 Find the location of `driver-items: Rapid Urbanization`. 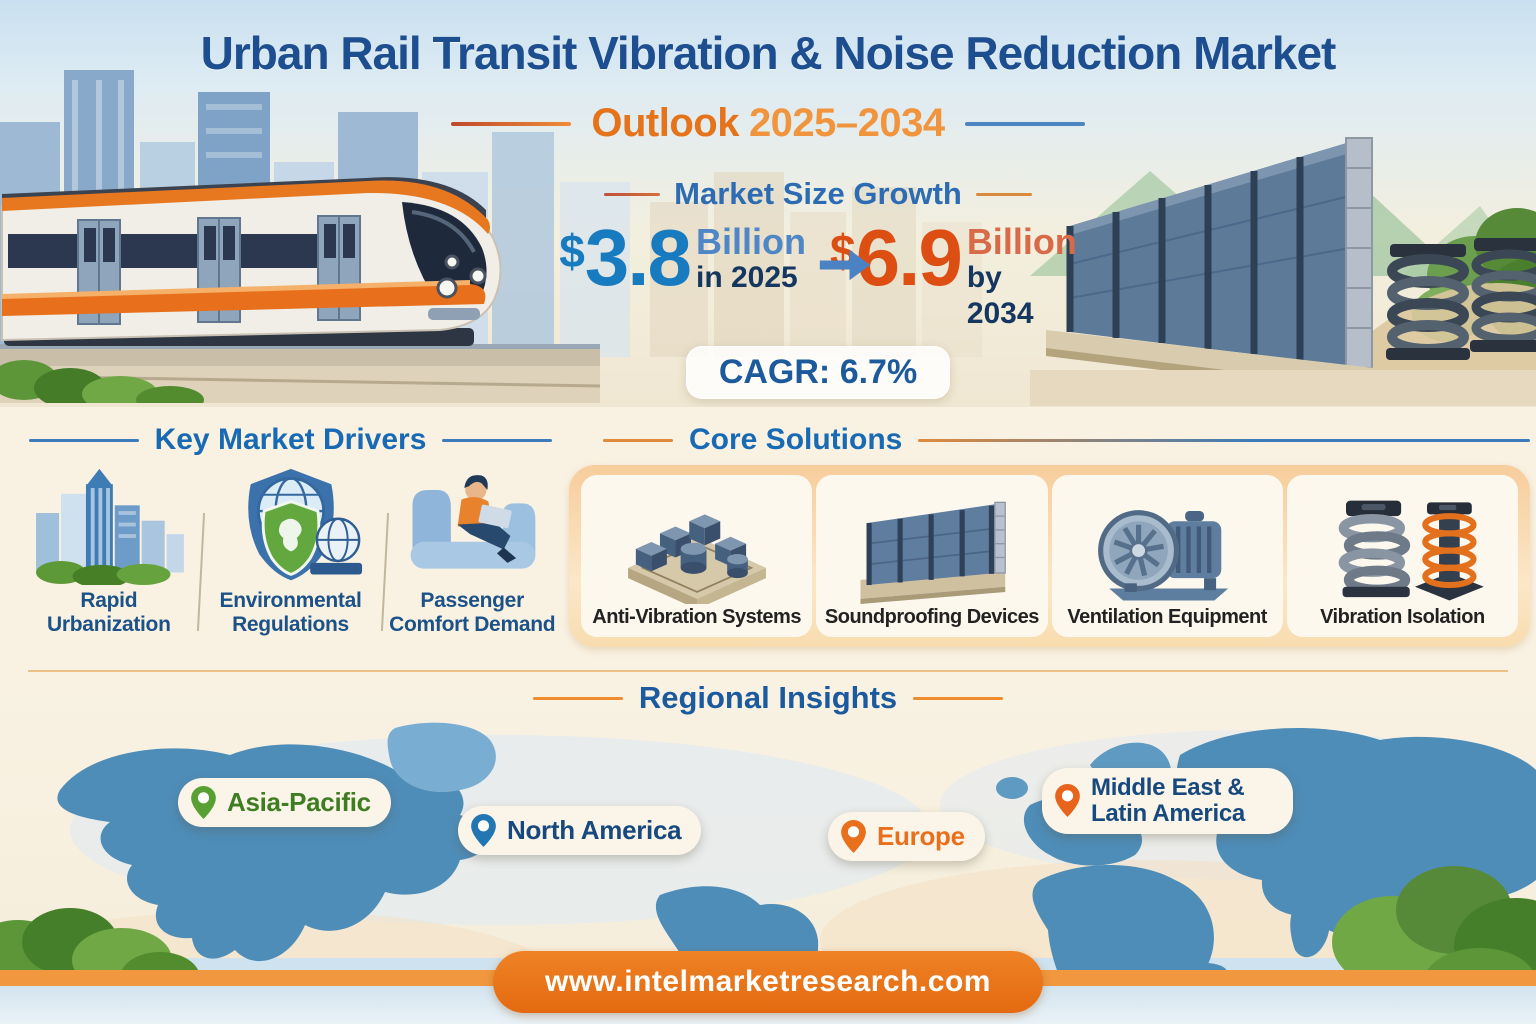

driver-items: Rapid Urbanization is located at coordinates (290, 551).